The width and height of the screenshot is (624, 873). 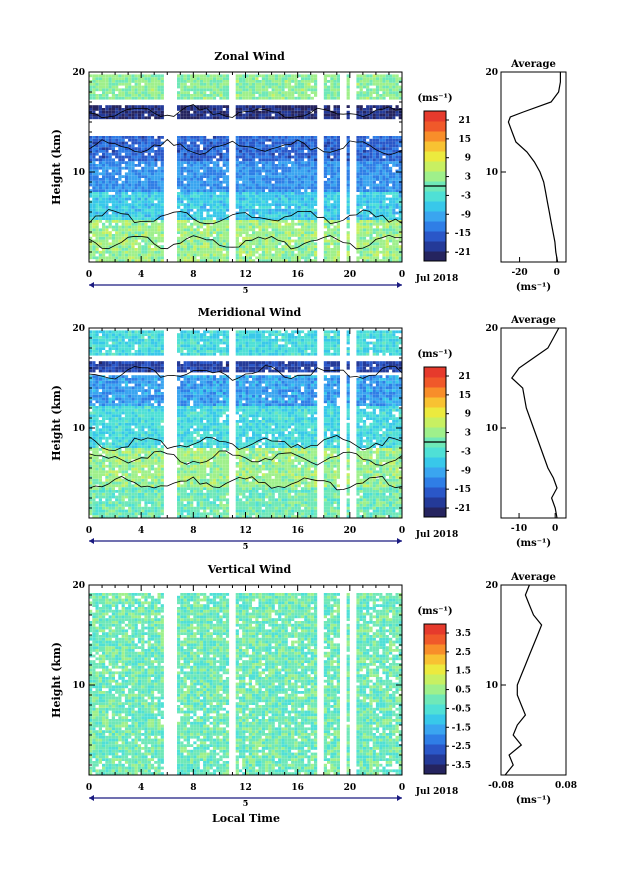 I want to click on average-frame, so click(x=533, y=167).